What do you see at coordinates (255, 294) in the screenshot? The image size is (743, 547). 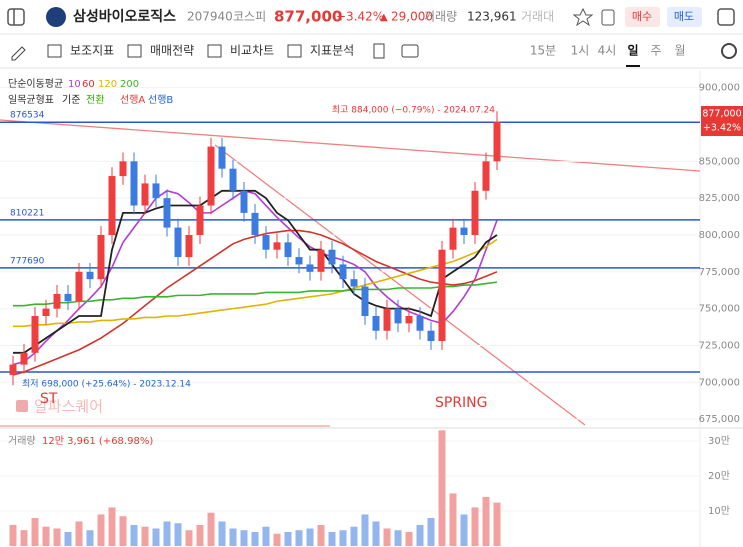 I see `ma-line` at bounding box center [255, 294].